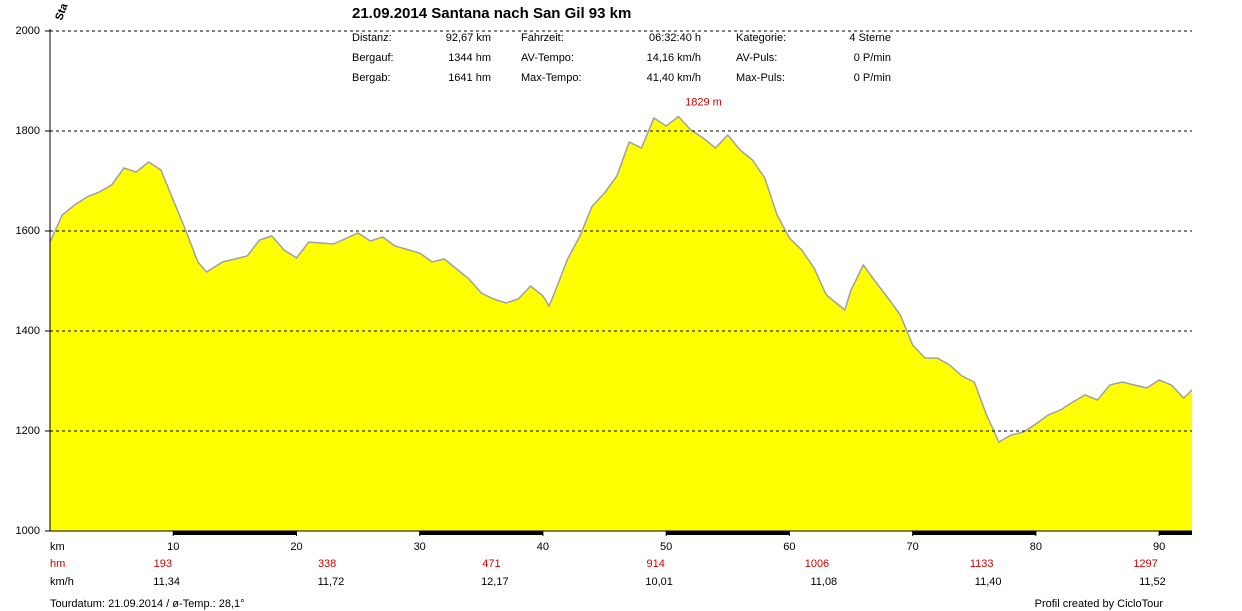 The width and height of the screenshot is (1242, 611). I want to click on stat-cell: Max-Tempo:, so click(551, 78).